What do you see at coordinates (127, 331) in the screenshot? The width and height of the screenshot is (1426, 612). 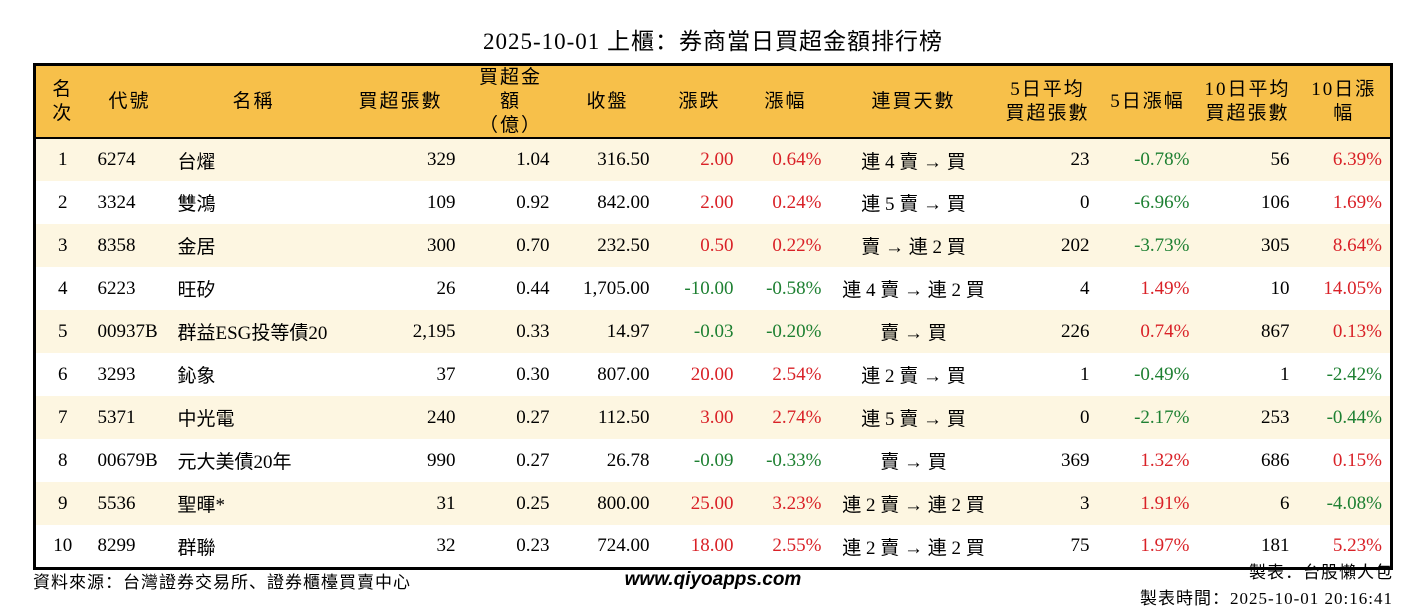 I see `code-cell: 00937B` at bounding box center [127, 331].